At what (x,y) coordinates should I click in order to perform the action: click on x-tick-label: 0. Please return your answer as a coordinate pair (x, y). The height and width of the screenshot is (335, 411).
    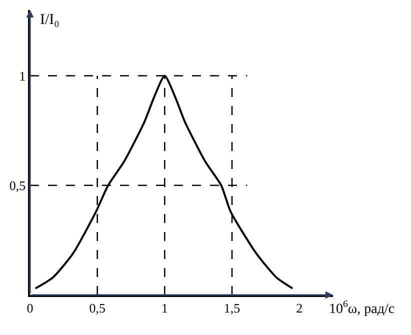
    Looking at the image, I should click on (30, 308).